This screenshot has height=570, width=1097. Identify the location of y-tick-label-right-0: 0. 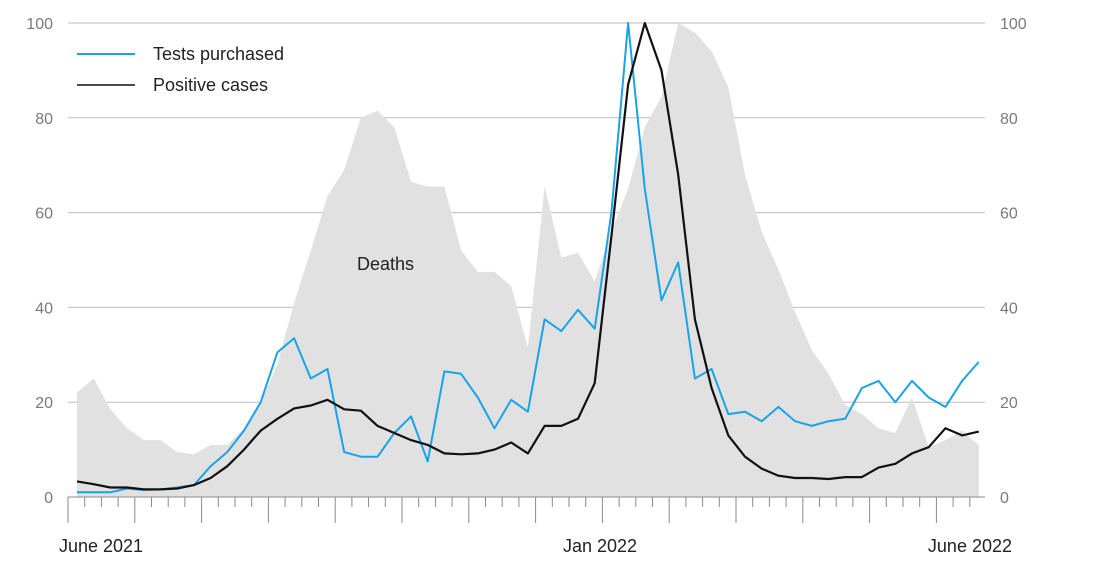
(1004, 498).